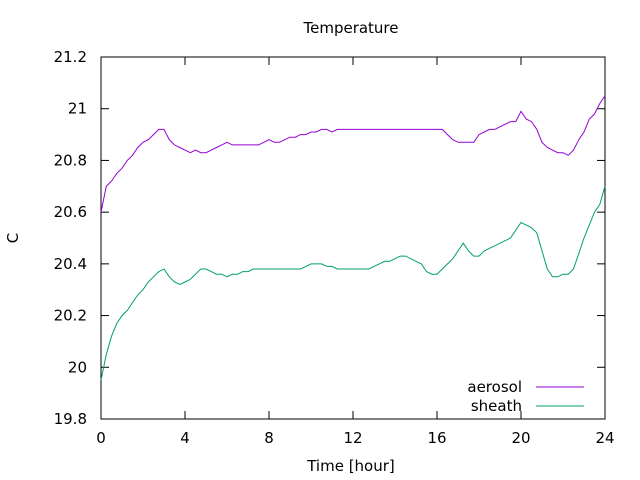  What do you see at coordinates (101, 438) in the screenshot?
I see `x-tick-label: 0` at bounding box center [101, 438].